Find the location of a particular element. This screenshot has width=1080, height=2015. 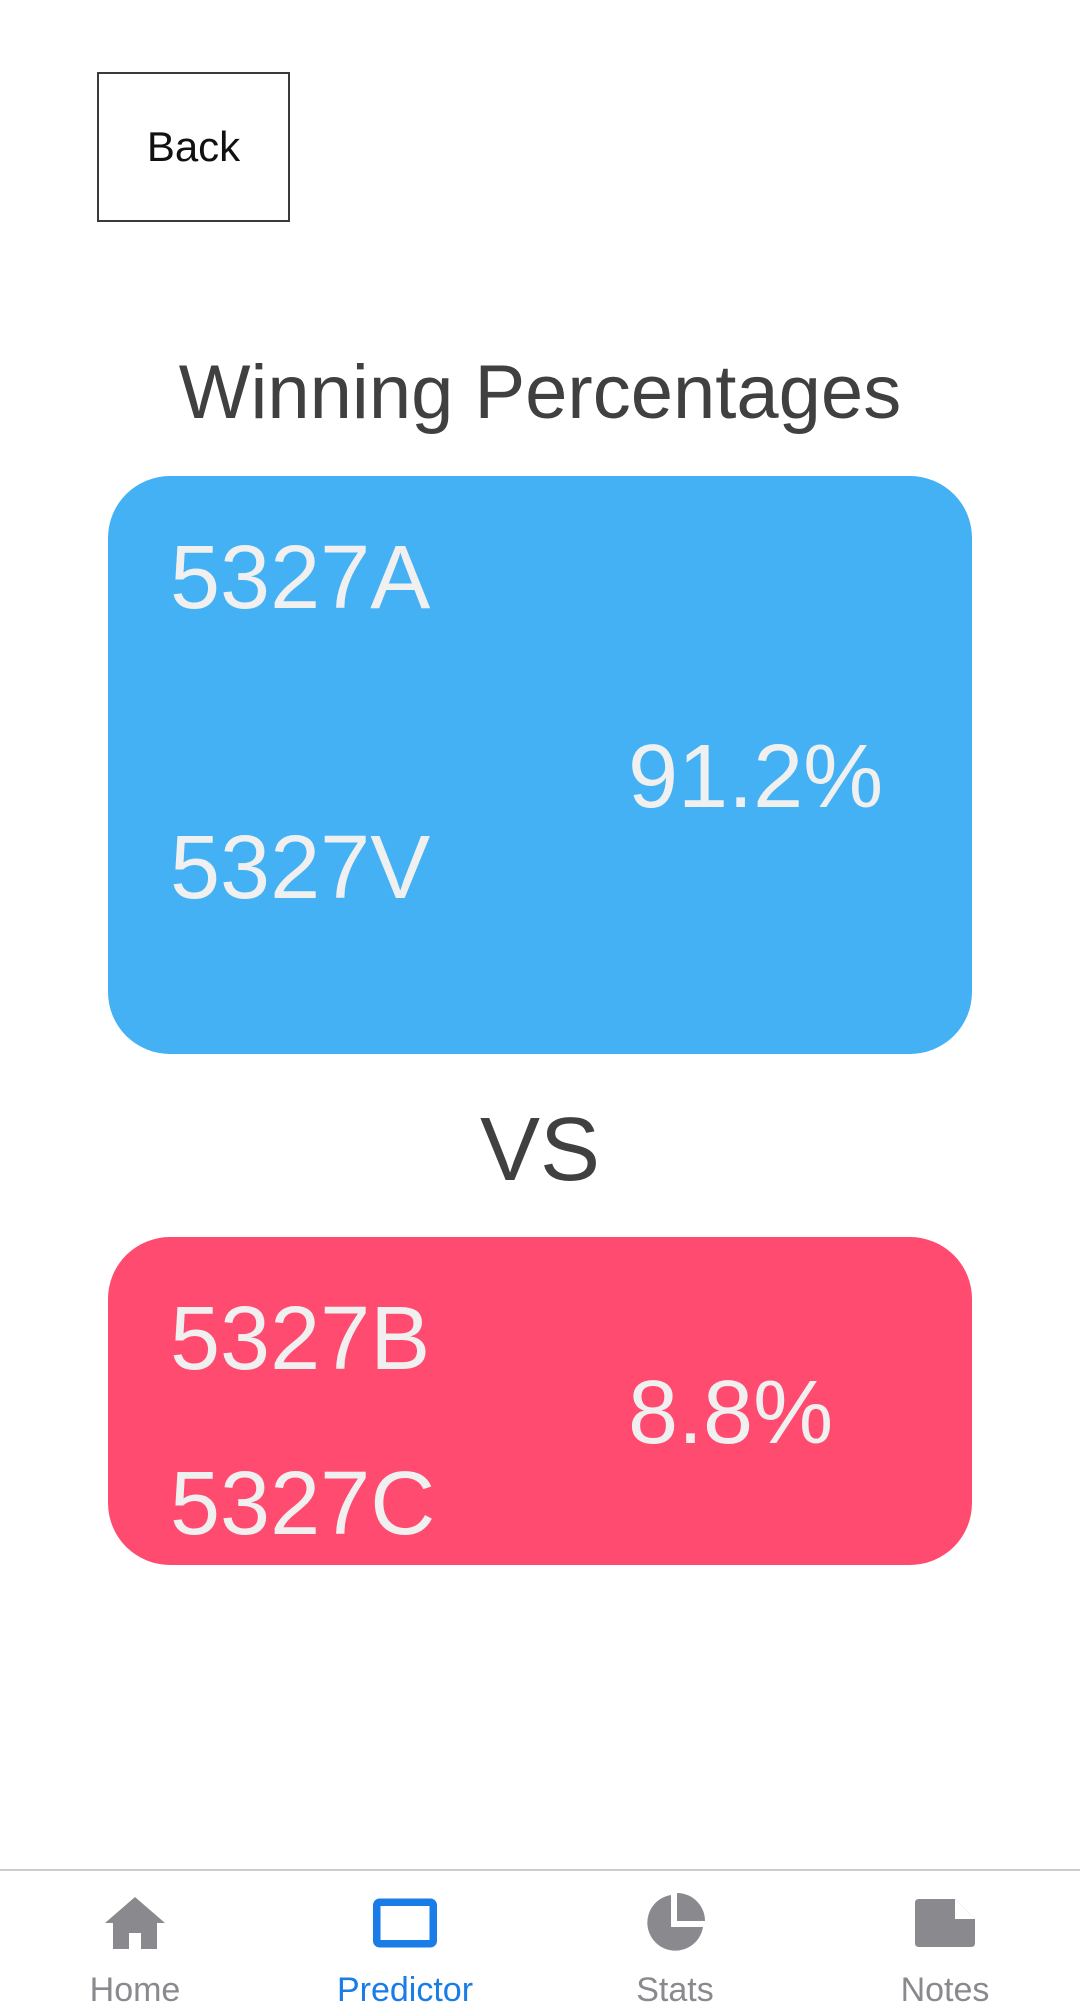

back-button-label: Back is located at coordinates (193, 146).